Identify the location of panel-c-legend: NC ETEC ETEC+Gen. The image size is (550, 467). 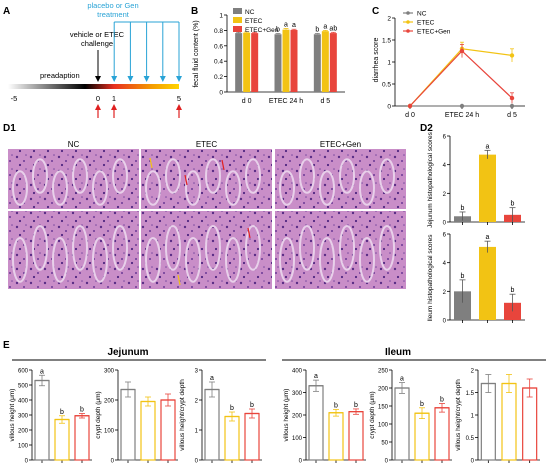
(427, 23).